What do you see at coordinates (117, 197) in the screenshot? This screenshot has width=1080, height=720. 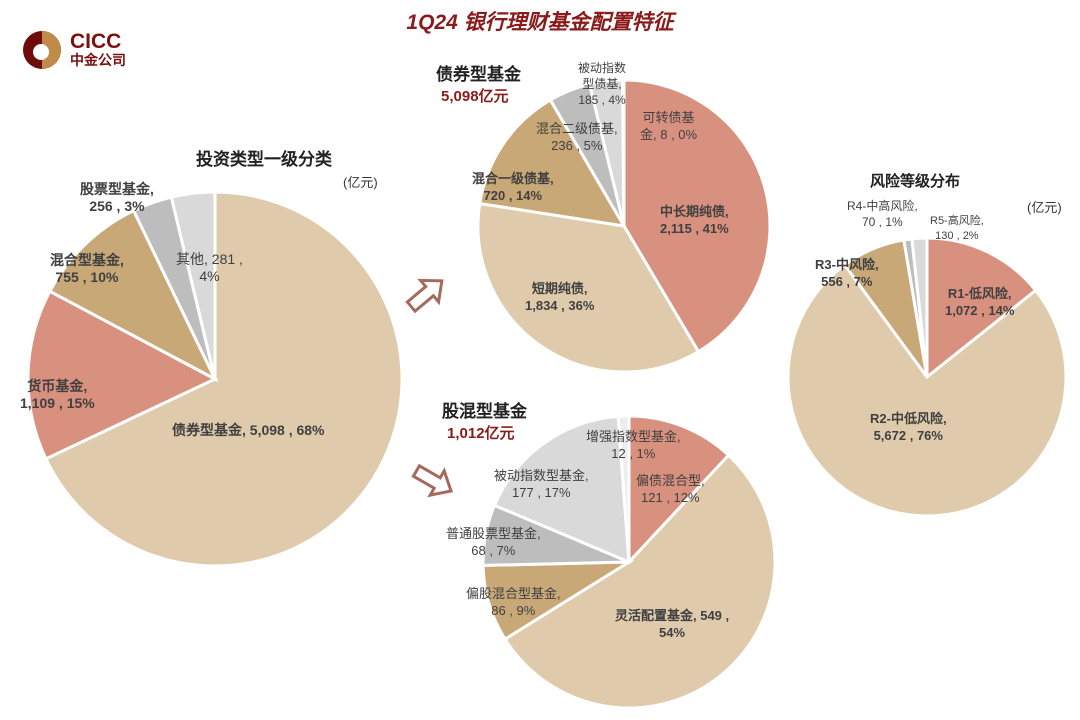 I see `data-label: 股票型基金, 256 , 3%` at bounding box center [117, 197].